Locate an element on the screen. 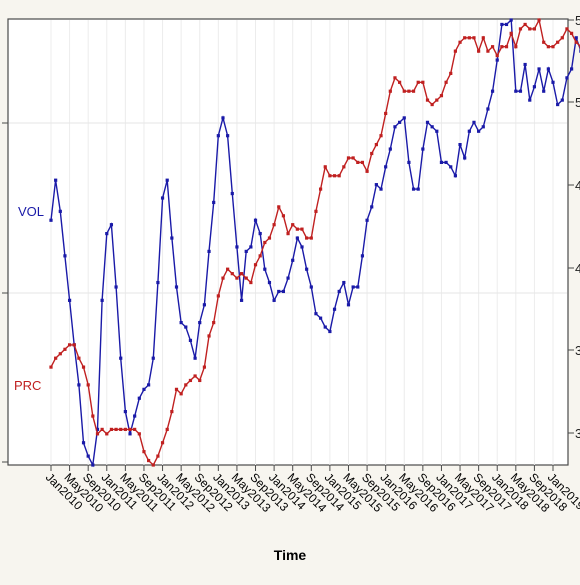 The height and width of the screenshot is (585, 580). series-labels: VOL PRC is located at coordinates (29, 298).